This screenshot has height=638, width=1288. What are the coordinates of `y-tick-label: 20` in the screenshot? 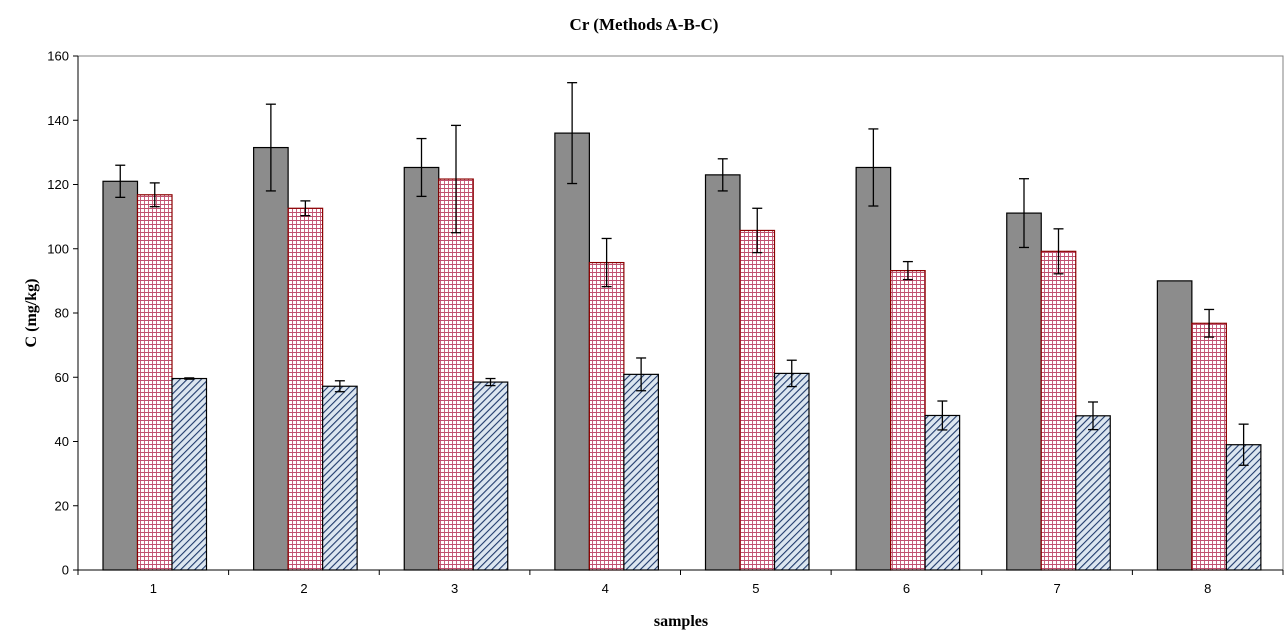 It's located at (62, 505).